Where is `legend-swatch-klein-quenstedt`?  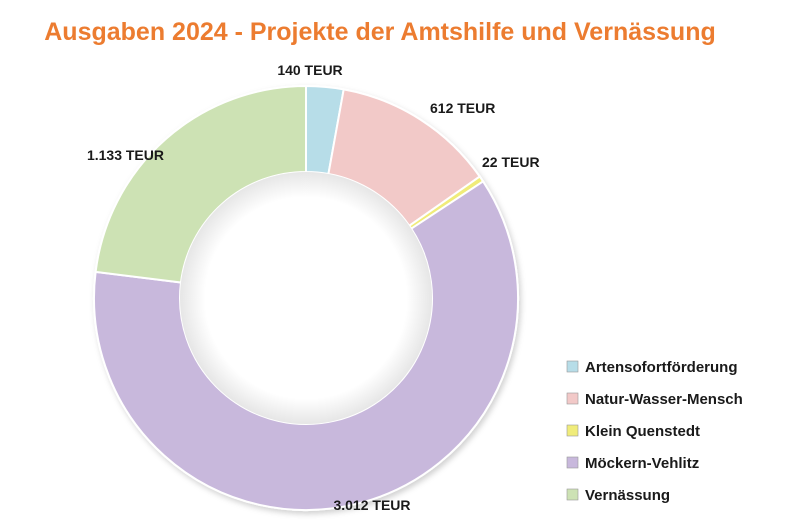
legend-swatch-klein-quenstedt is located at coordinates (572, 430).